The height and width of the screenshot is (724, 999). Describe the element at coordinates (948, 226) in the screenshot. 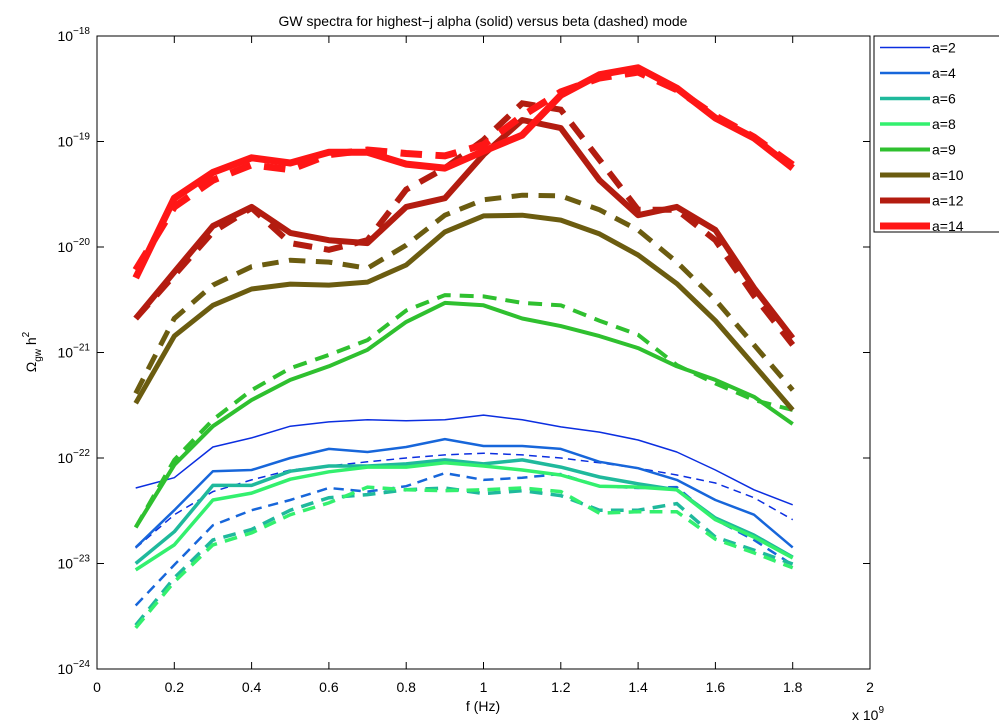

I see `legend-label: a=14` at that location.